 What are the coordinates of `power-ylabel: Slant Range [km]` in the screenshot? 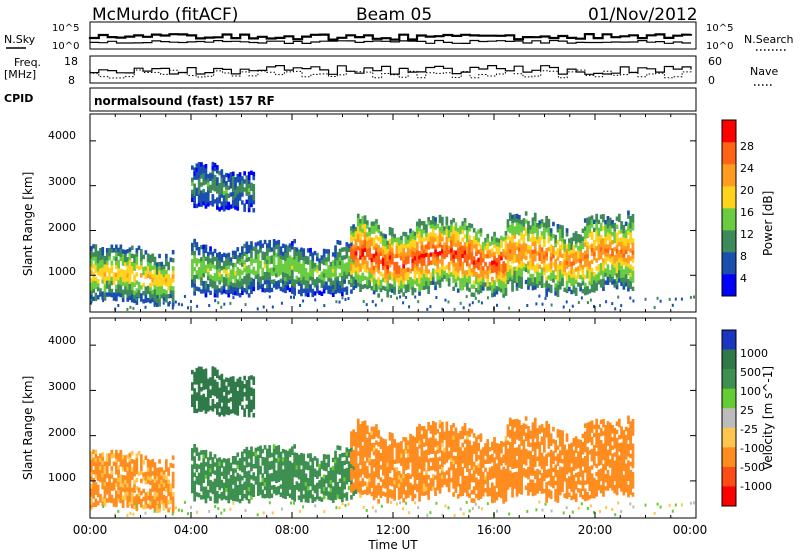 It's located at (28, 224).